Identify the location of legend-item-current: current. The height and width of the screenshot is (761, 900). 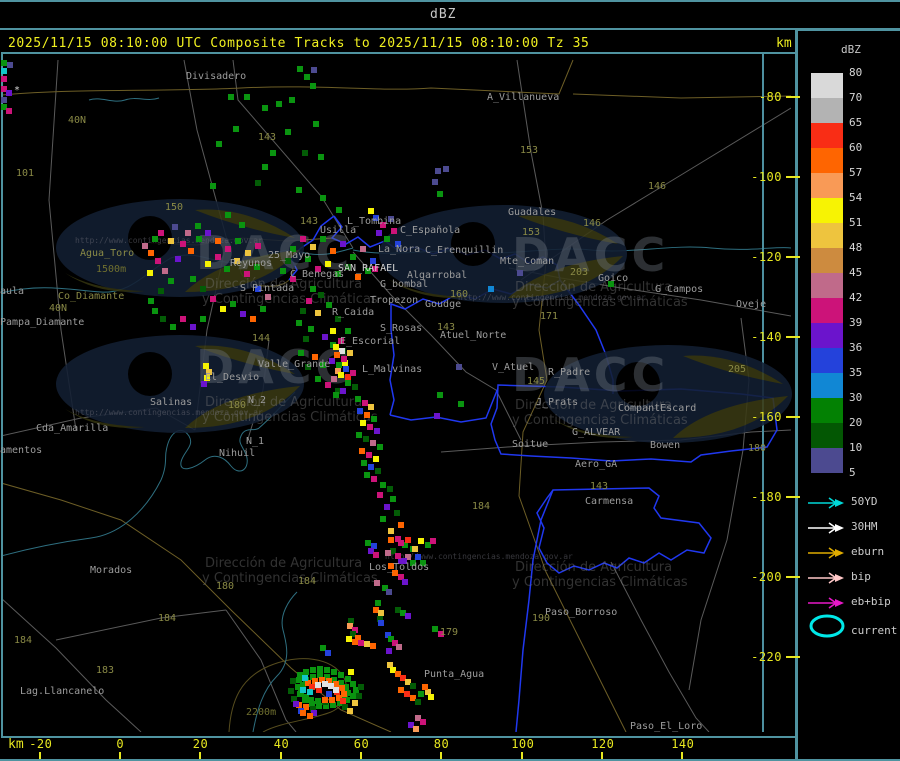
(854, 629).